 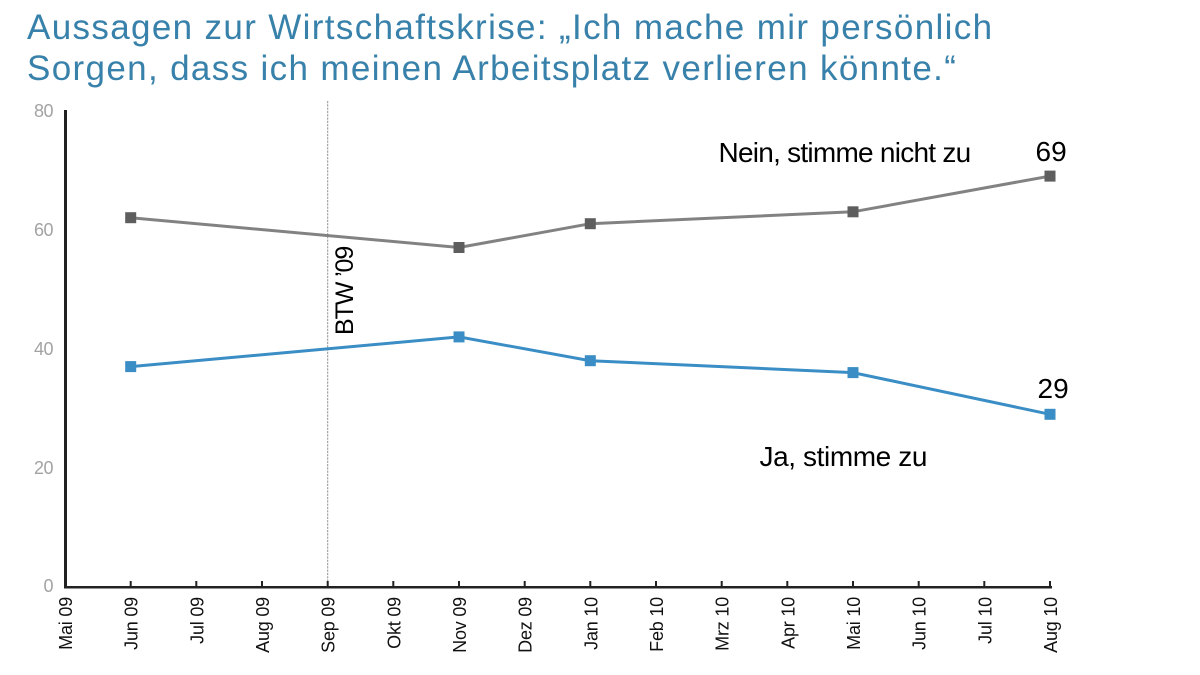 What do you see at coordinates (1051, 151) in the screenshot?
I see `svg-text: 69` at bounding box center [1051, 151].